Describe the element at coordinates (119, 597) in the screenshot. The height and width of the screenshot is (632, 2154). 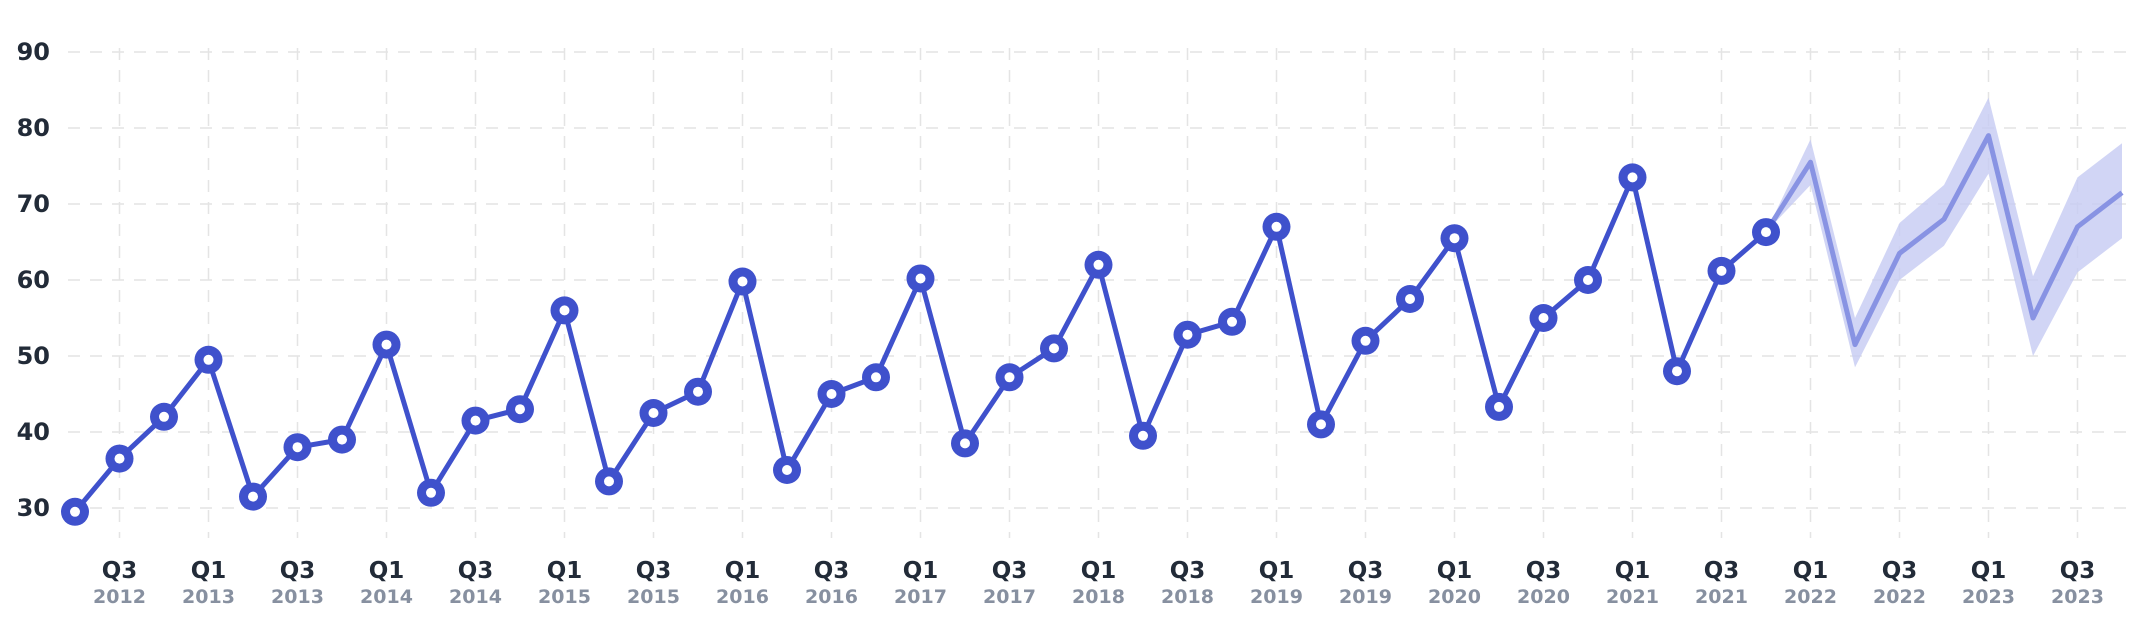
I see `x-tick-year-label: 2012` at that location.